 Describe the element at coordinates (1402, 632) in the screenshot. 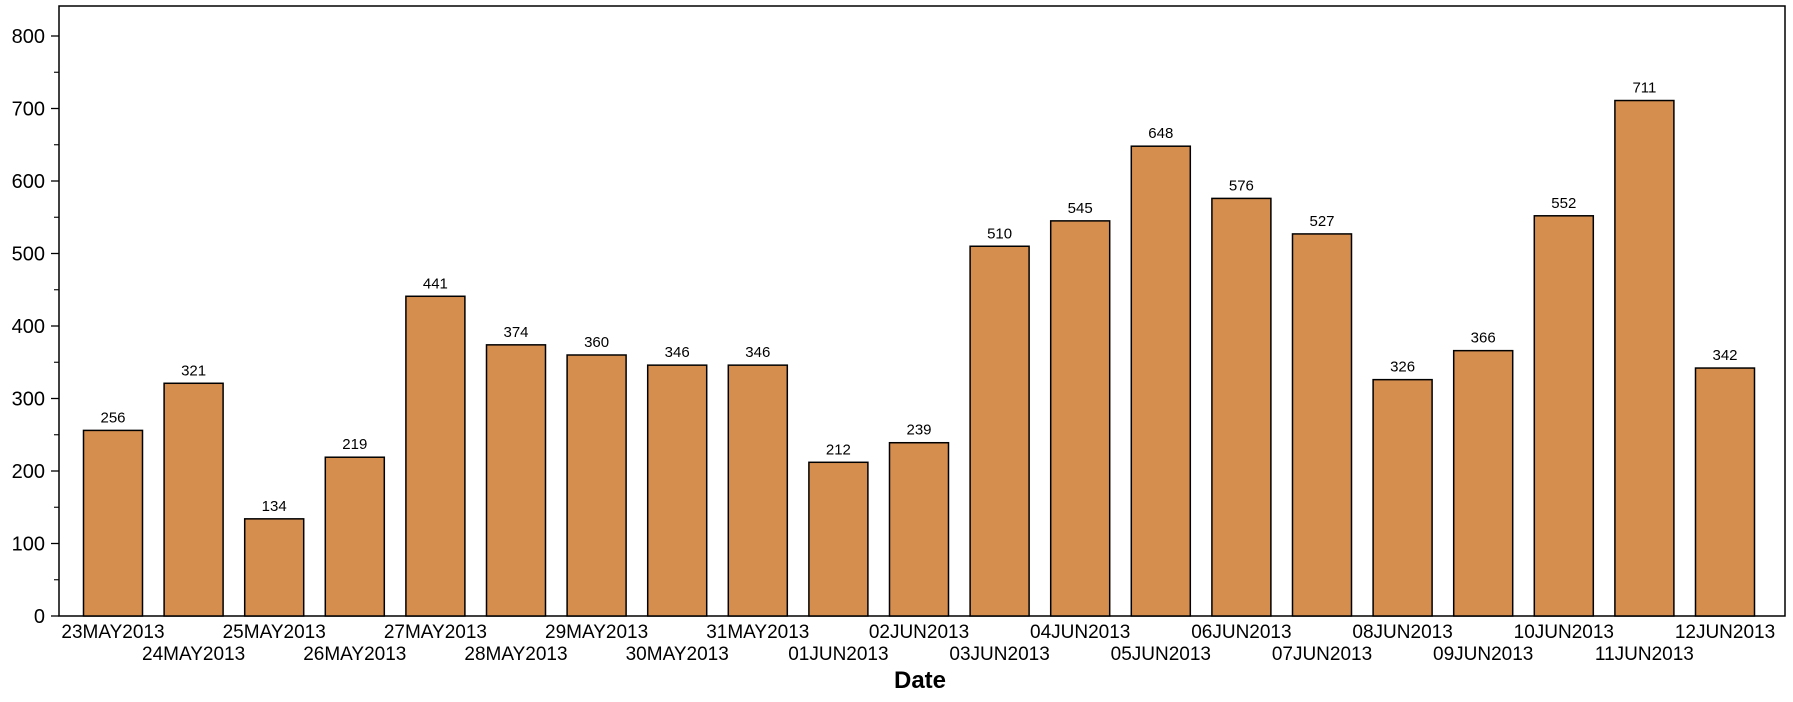

I see `x-tick-label: 08JUN2013` at that location.